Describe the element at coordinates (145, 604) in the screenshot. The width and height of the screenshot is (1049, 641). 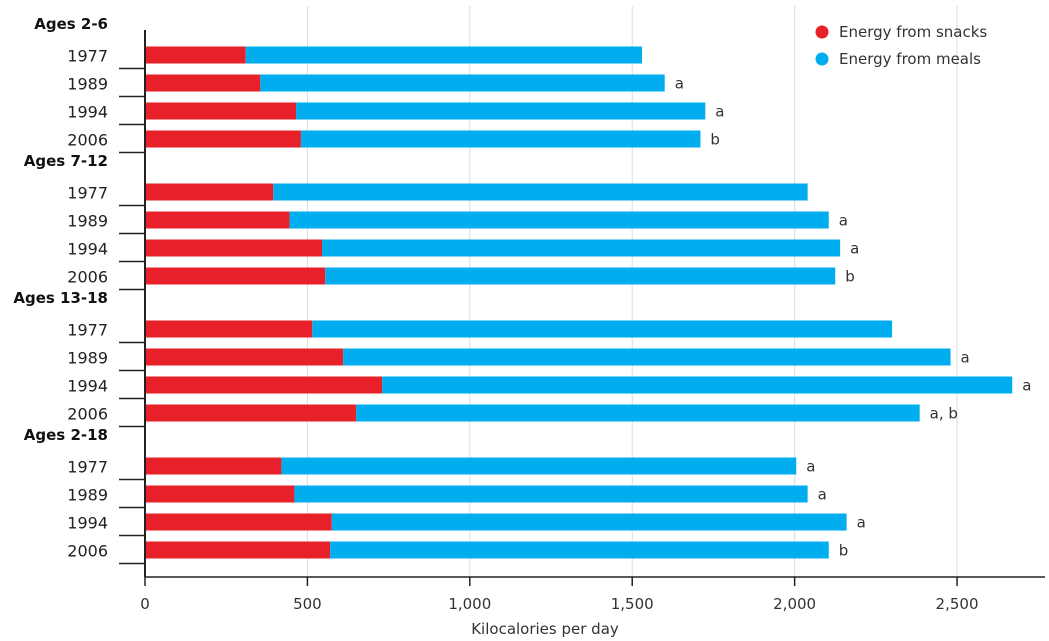
I see `x-tick-label: 0` at that location.